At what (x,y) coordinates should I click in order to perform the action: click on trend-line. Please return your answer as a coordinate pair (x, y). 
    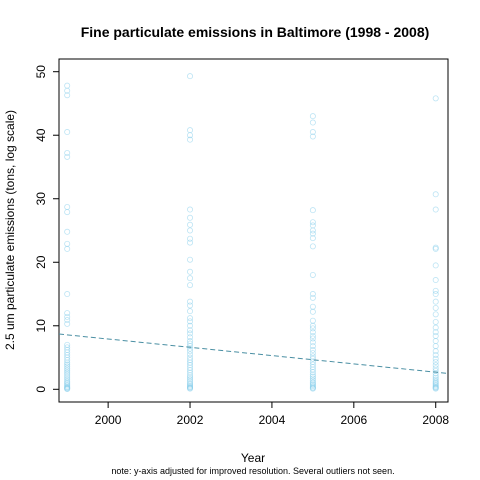
    Looking at the image, I should click on (253, 353).